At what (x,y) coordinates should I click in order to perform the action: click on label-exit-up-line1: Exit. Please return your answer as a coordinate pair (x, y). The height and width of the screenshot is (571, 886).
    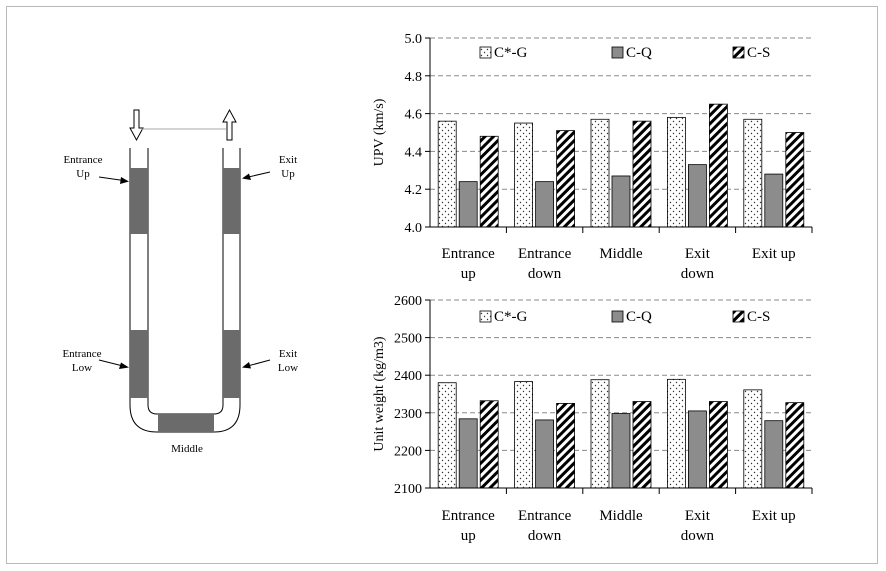
    Looking at the image, I should click on (288, 160).